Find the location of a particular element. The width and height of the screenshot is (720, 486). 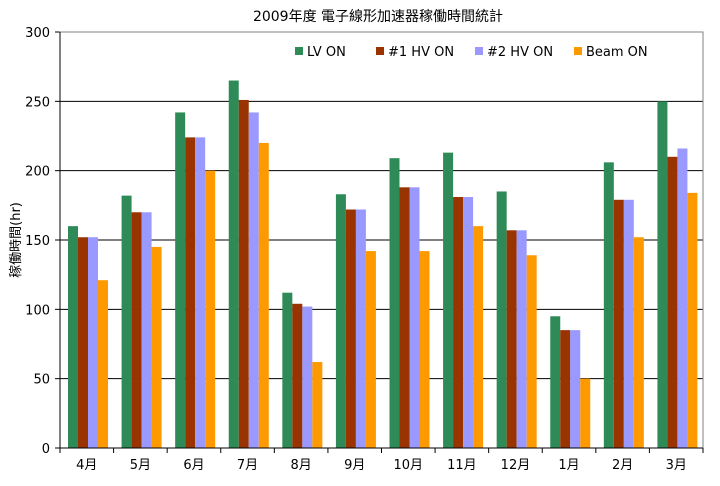

y-tick-label: 0 is located at coordinates (46, 449).